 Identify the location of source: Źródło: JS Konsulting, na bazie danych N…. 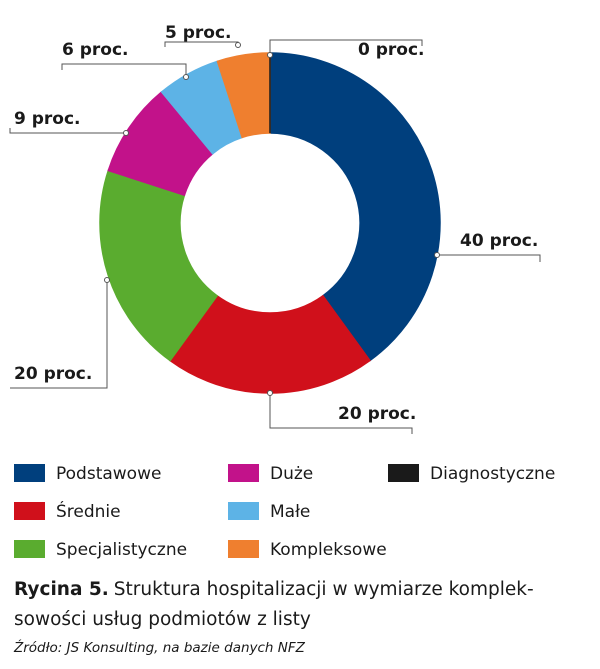
(159, 647).